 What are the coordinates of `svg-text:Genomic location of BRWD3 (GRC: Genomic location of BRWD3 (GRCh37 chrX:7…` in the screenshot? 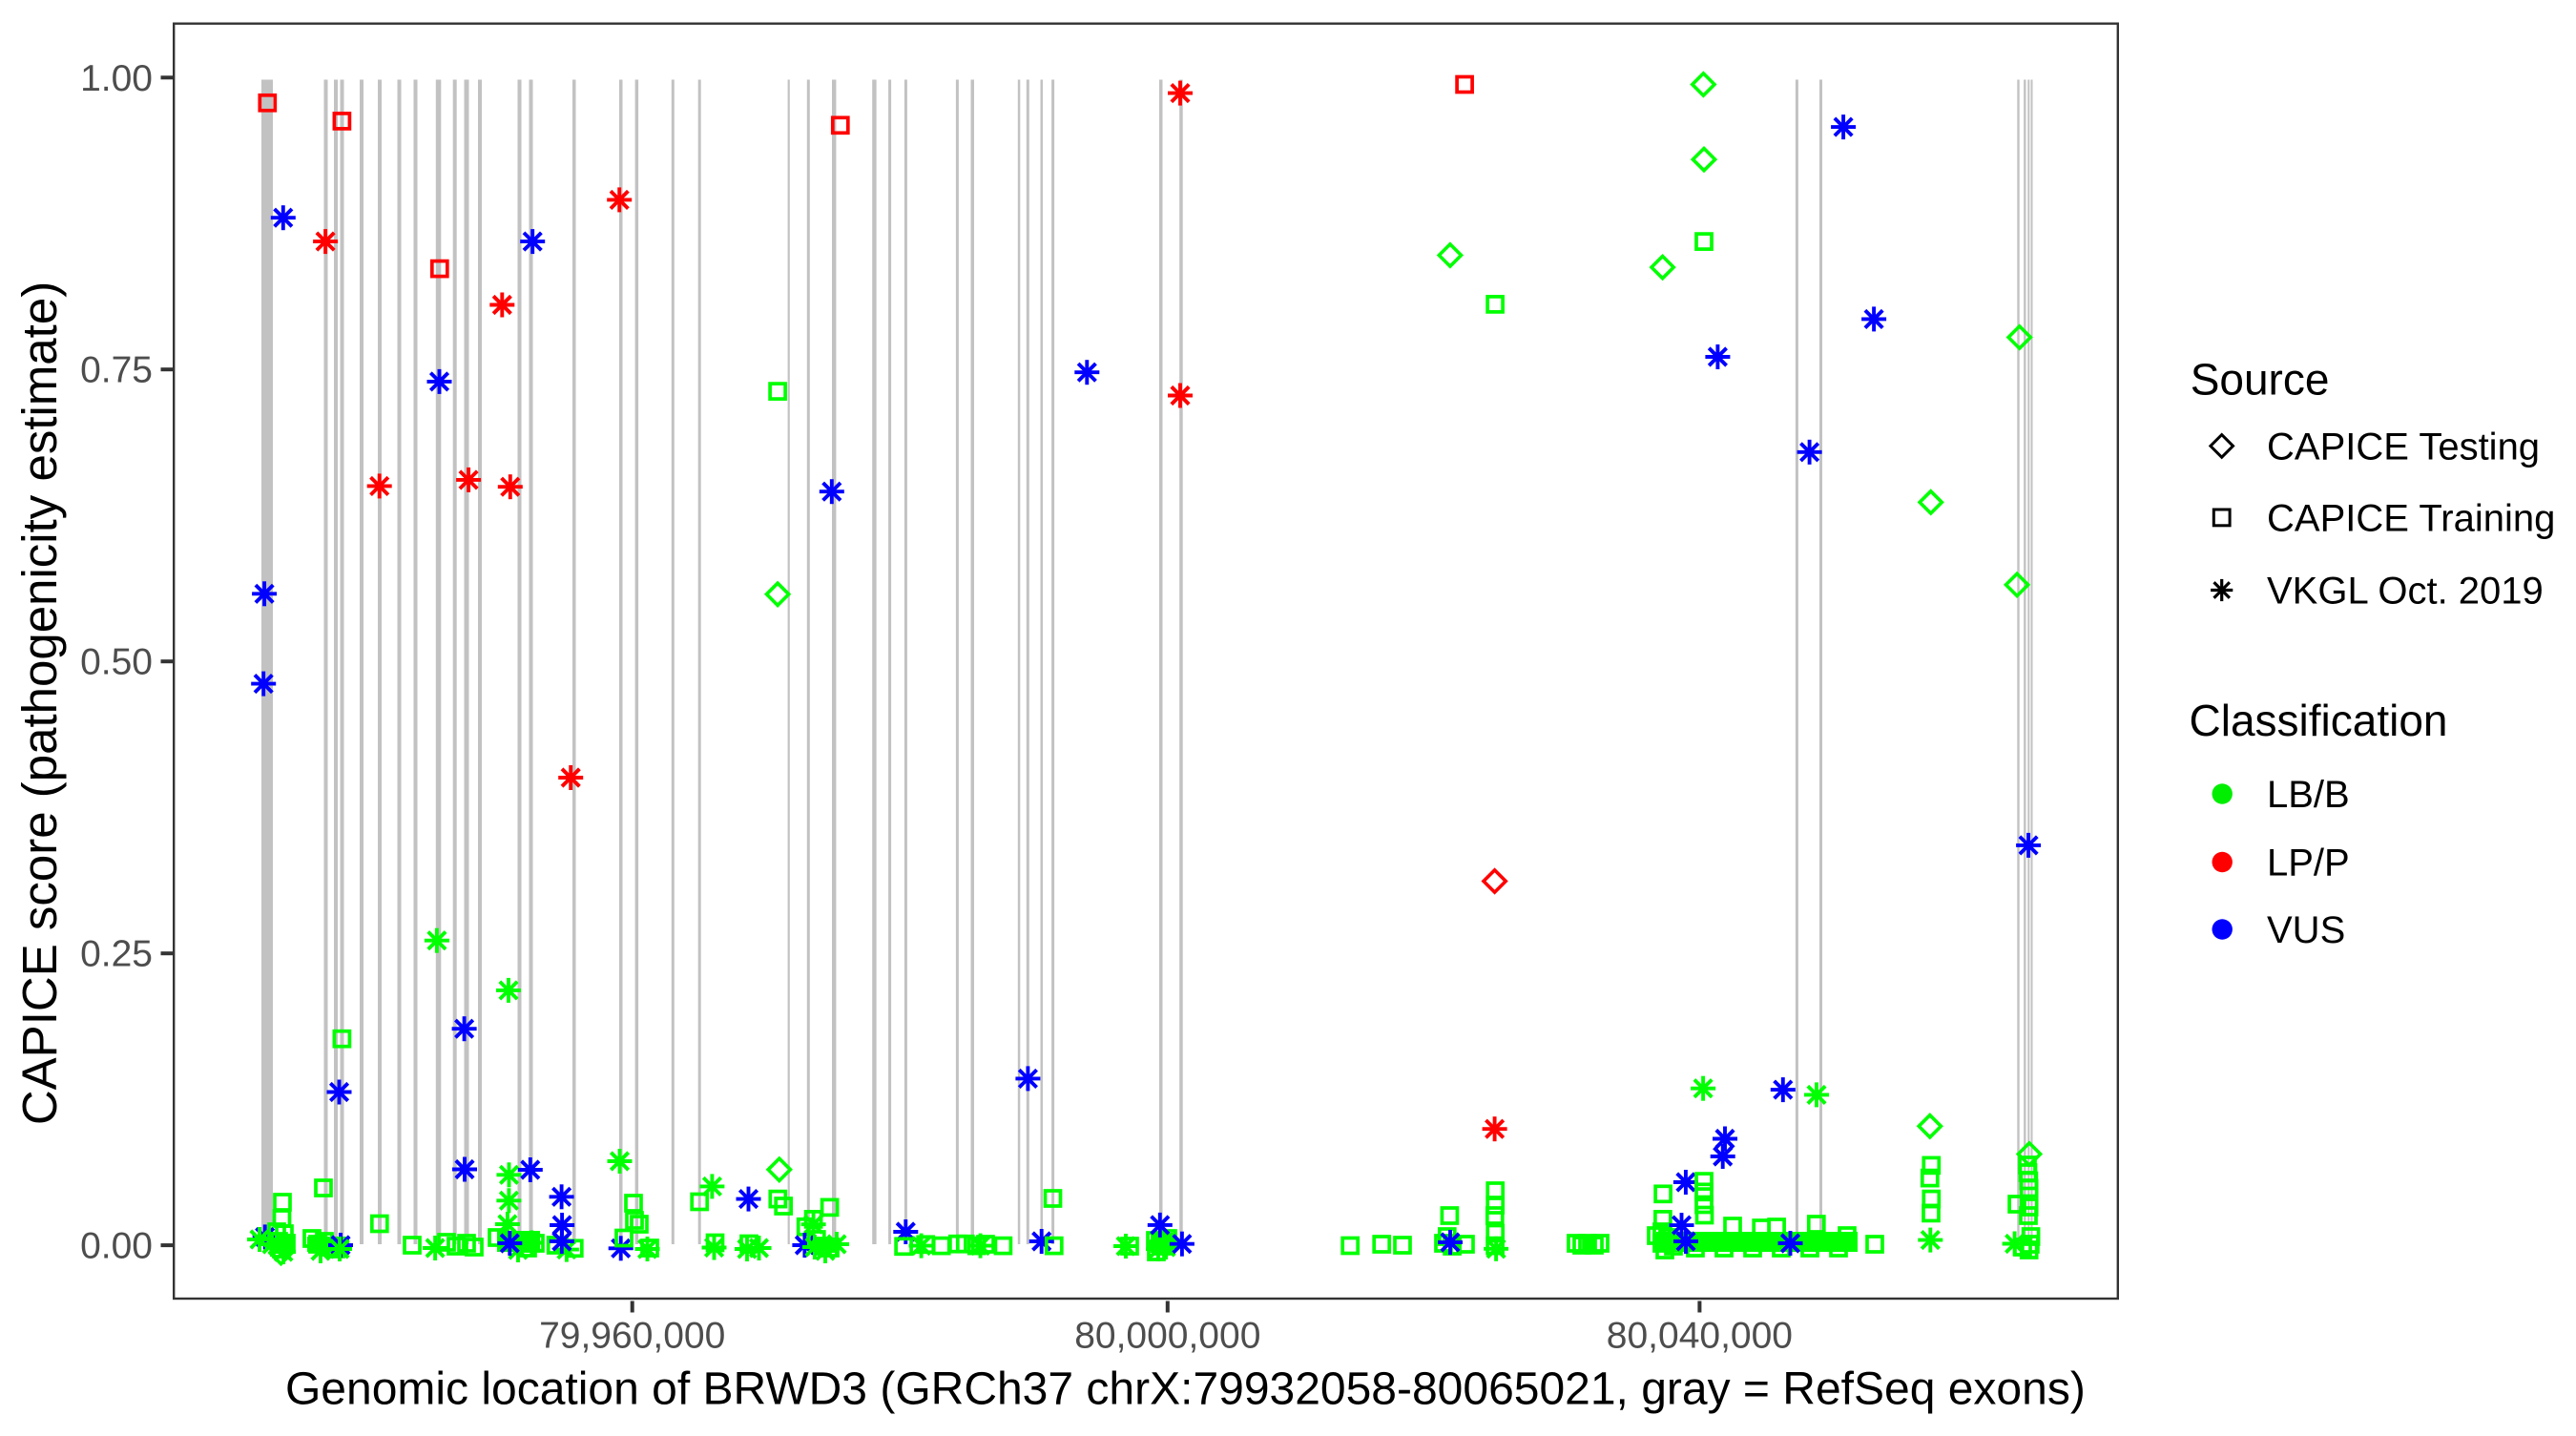 It's located at (1185, 1389).